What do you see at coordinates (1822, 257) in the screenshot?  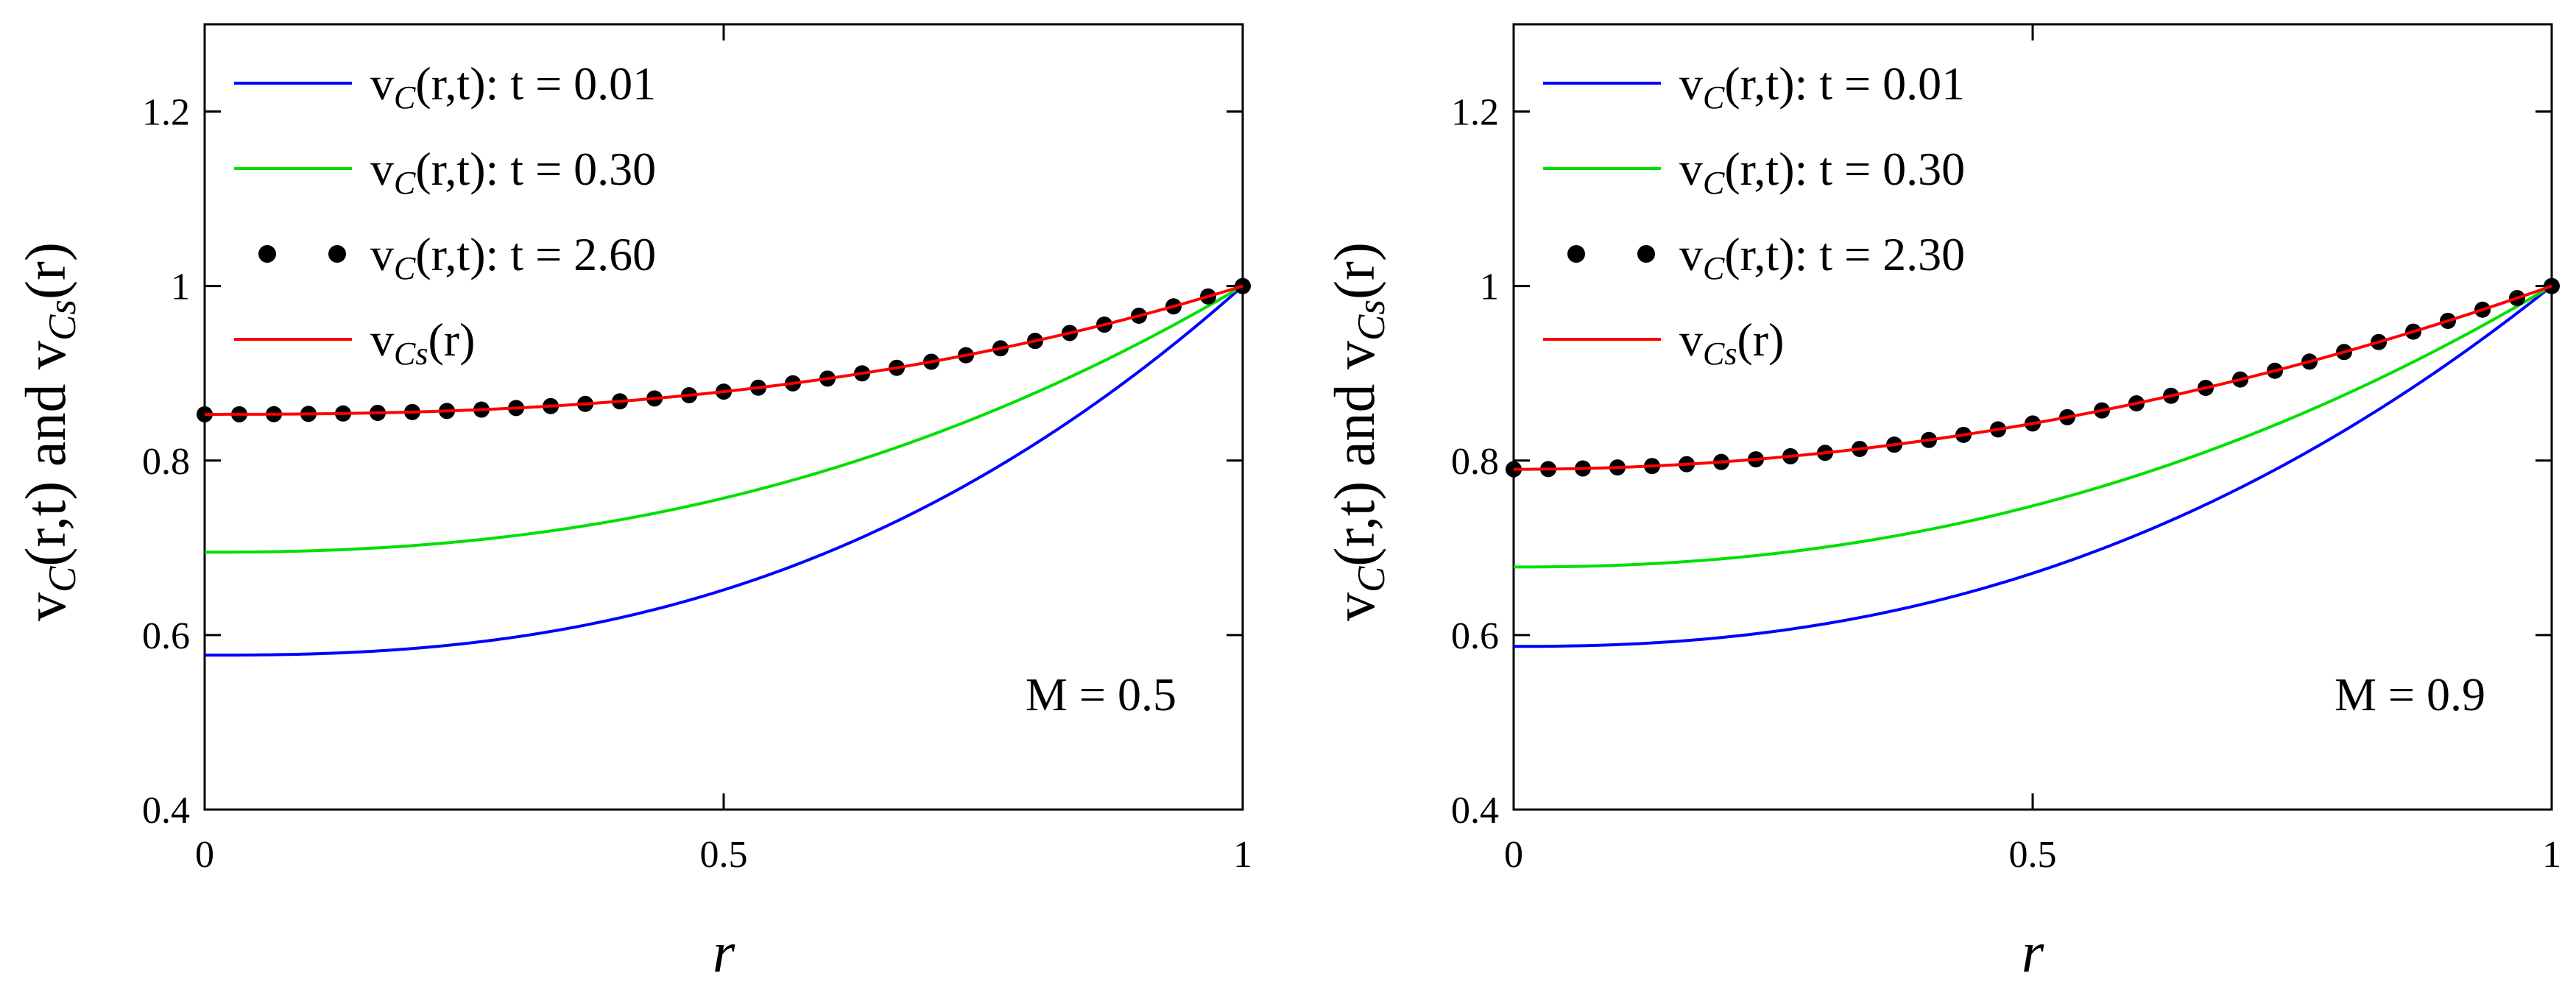 I see `legend-entry: vC(r,t): t = 2.30` at bounding box center [1822, 257].